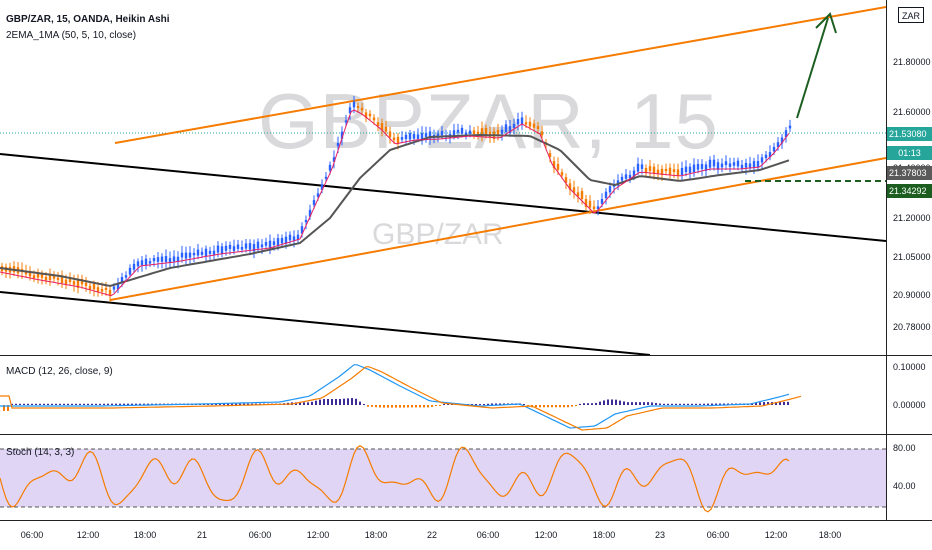 This screenshot has width=932, height=550. Describe the element at coordinates (71, 35) in the screenshot. I see `indicator-legend: 2EMA_1MA (50, 5, 10, close)` at that location.